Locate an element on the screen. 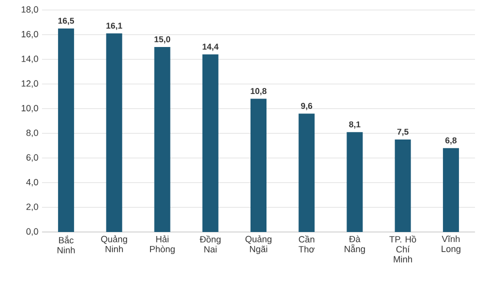 The height and width of the screenshot is (289, 482). y-tick-label: 18,0 is located at coordinates (30, 10).